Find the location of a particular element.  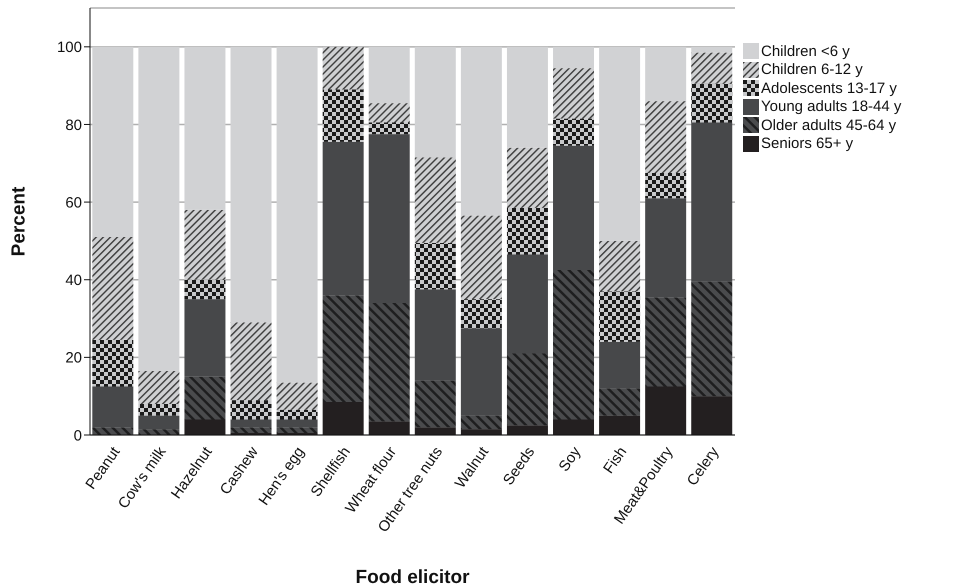

x-tick-label: Soy is located at coordinates (570, 459).